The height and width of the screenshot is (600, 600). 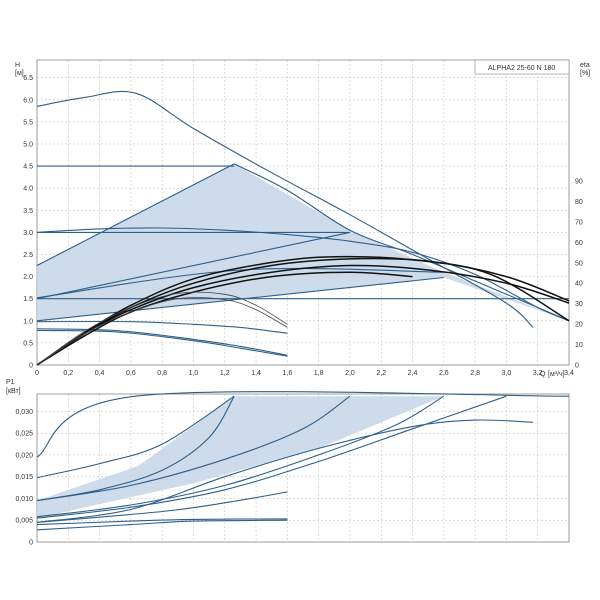 What do you see at coordinates (28, 277) in the screenshot?
I see `y-tick-label: 2.0` at bounding box center [28, 277].